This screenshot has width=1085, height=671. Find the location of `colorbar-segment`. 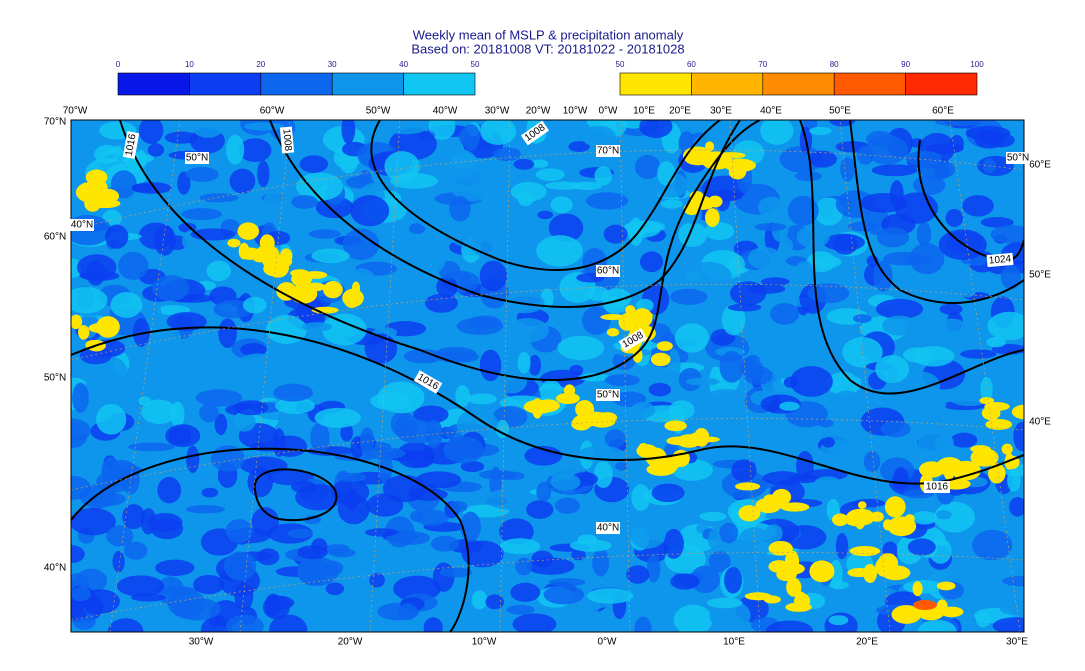

colorbar-segment is located at coordinates (798, 84).